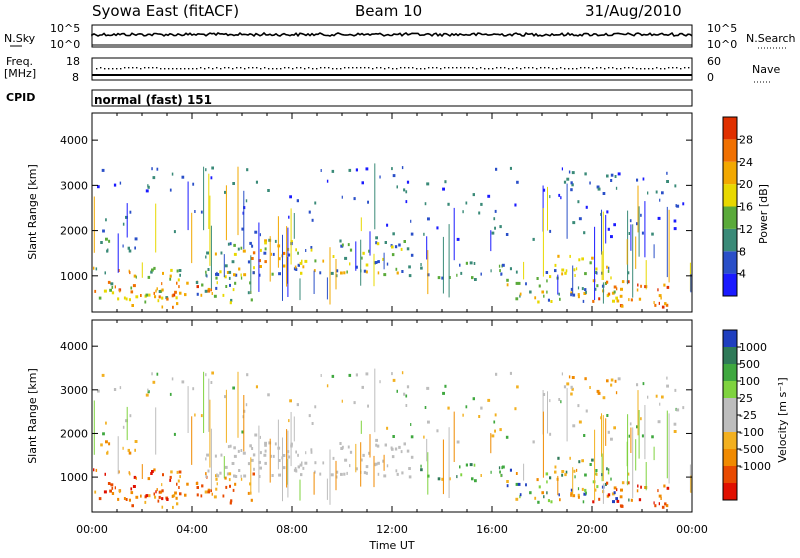 The height and width of the screenshot is (558, 800). I want to click on nsky-line, so click(392, 34).